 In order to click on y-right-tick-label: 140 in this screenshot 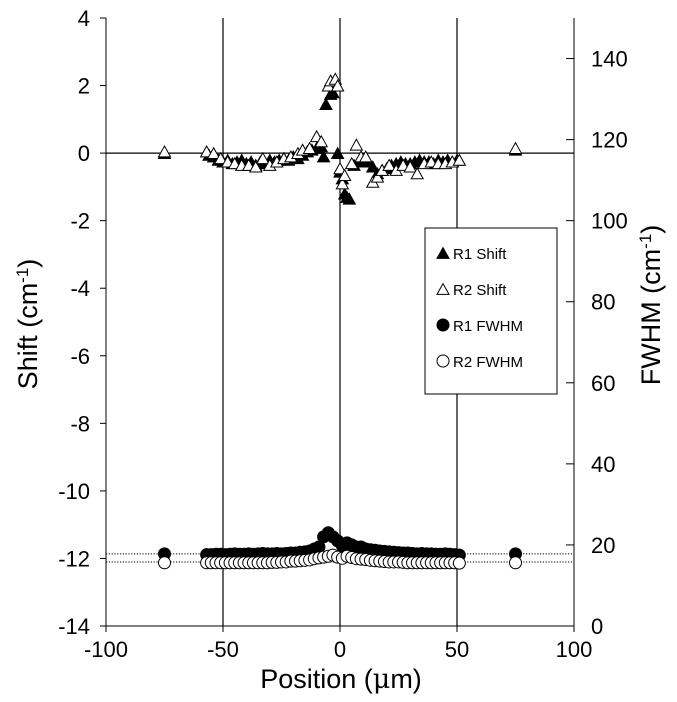, I will do `click(609, 59)`.